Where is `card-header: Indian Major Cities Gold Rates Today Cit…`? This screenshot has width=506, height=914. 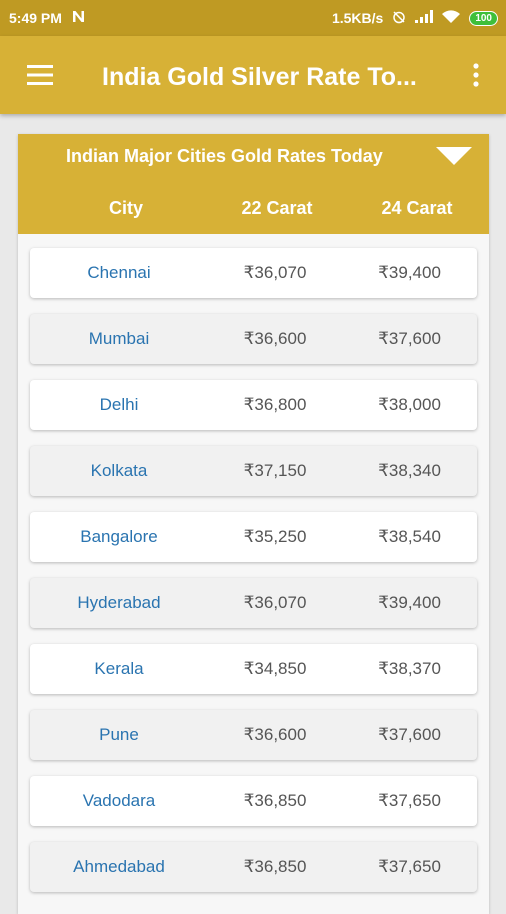
card-header: Indian Major Cities Gold Rates Today Cit… is located at coordinates (253, 184).